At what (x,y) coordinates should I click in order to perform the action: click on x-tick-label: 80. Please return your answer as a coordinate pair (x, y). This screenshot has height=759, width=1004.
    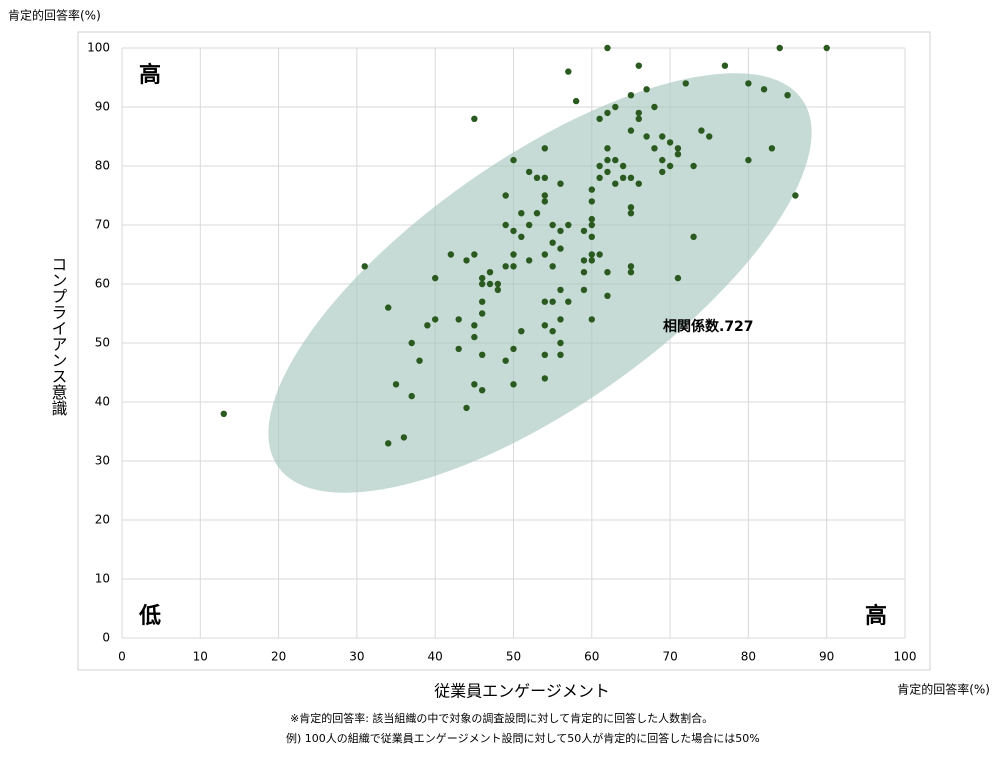
    Looking at the image, I should click on (748, 657).